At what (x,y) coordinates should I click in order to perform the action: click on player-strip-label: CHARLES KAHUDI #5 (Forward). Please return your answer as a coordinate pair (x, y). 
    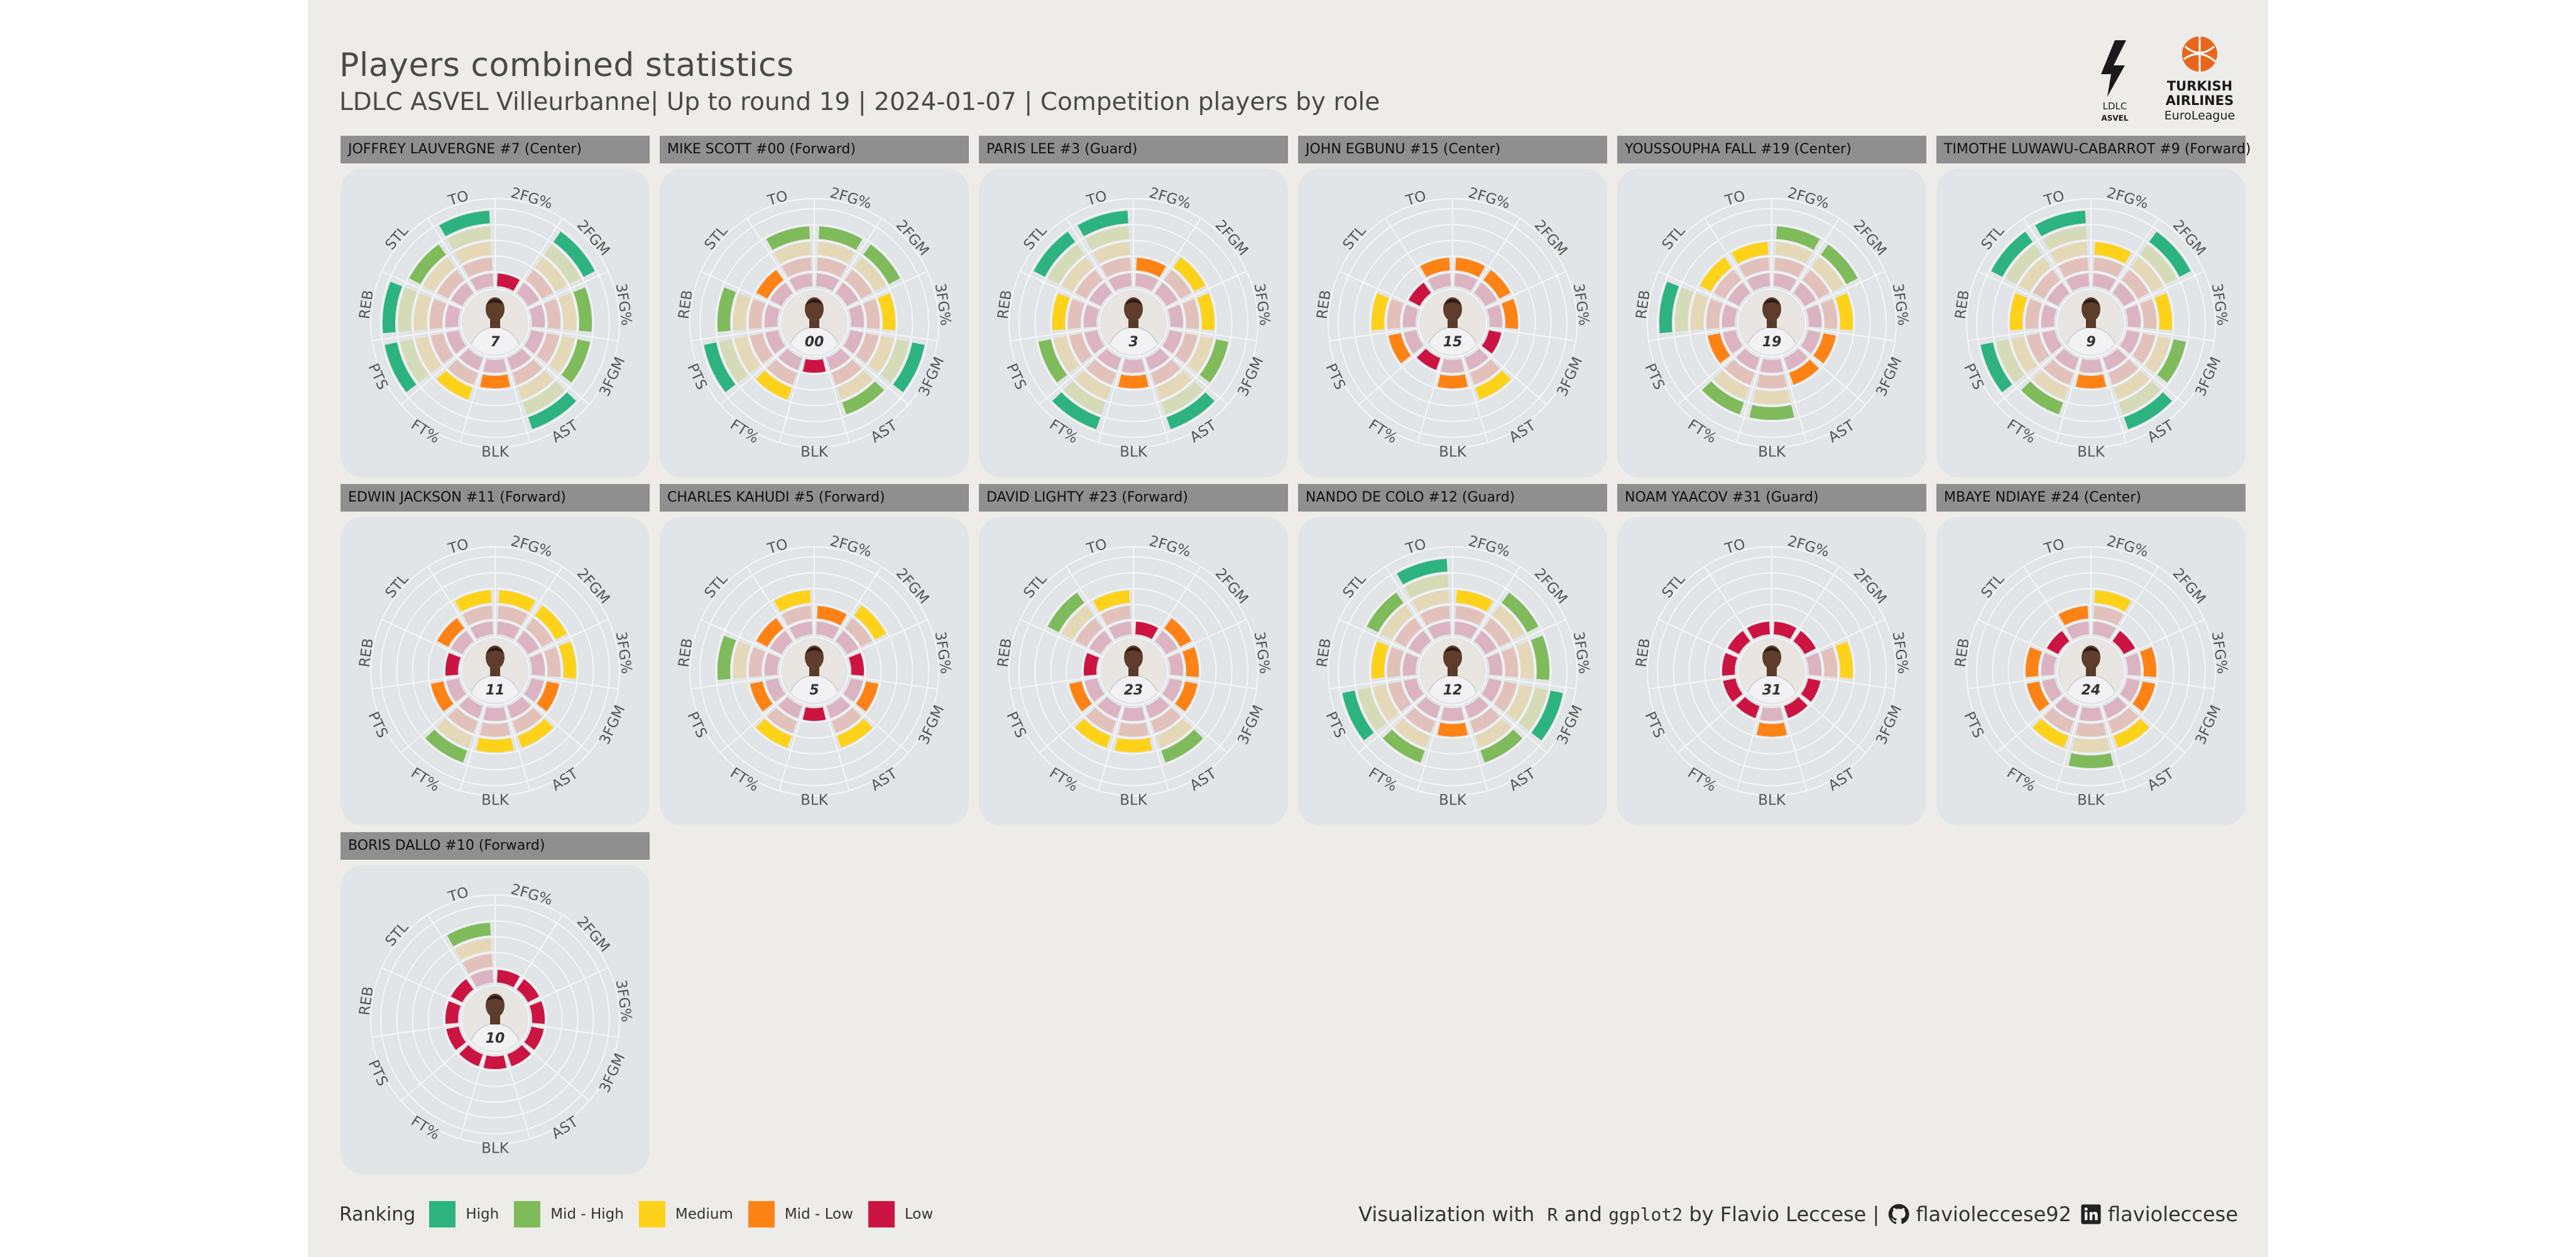
    Looking at the image, I should click on (815, 498).